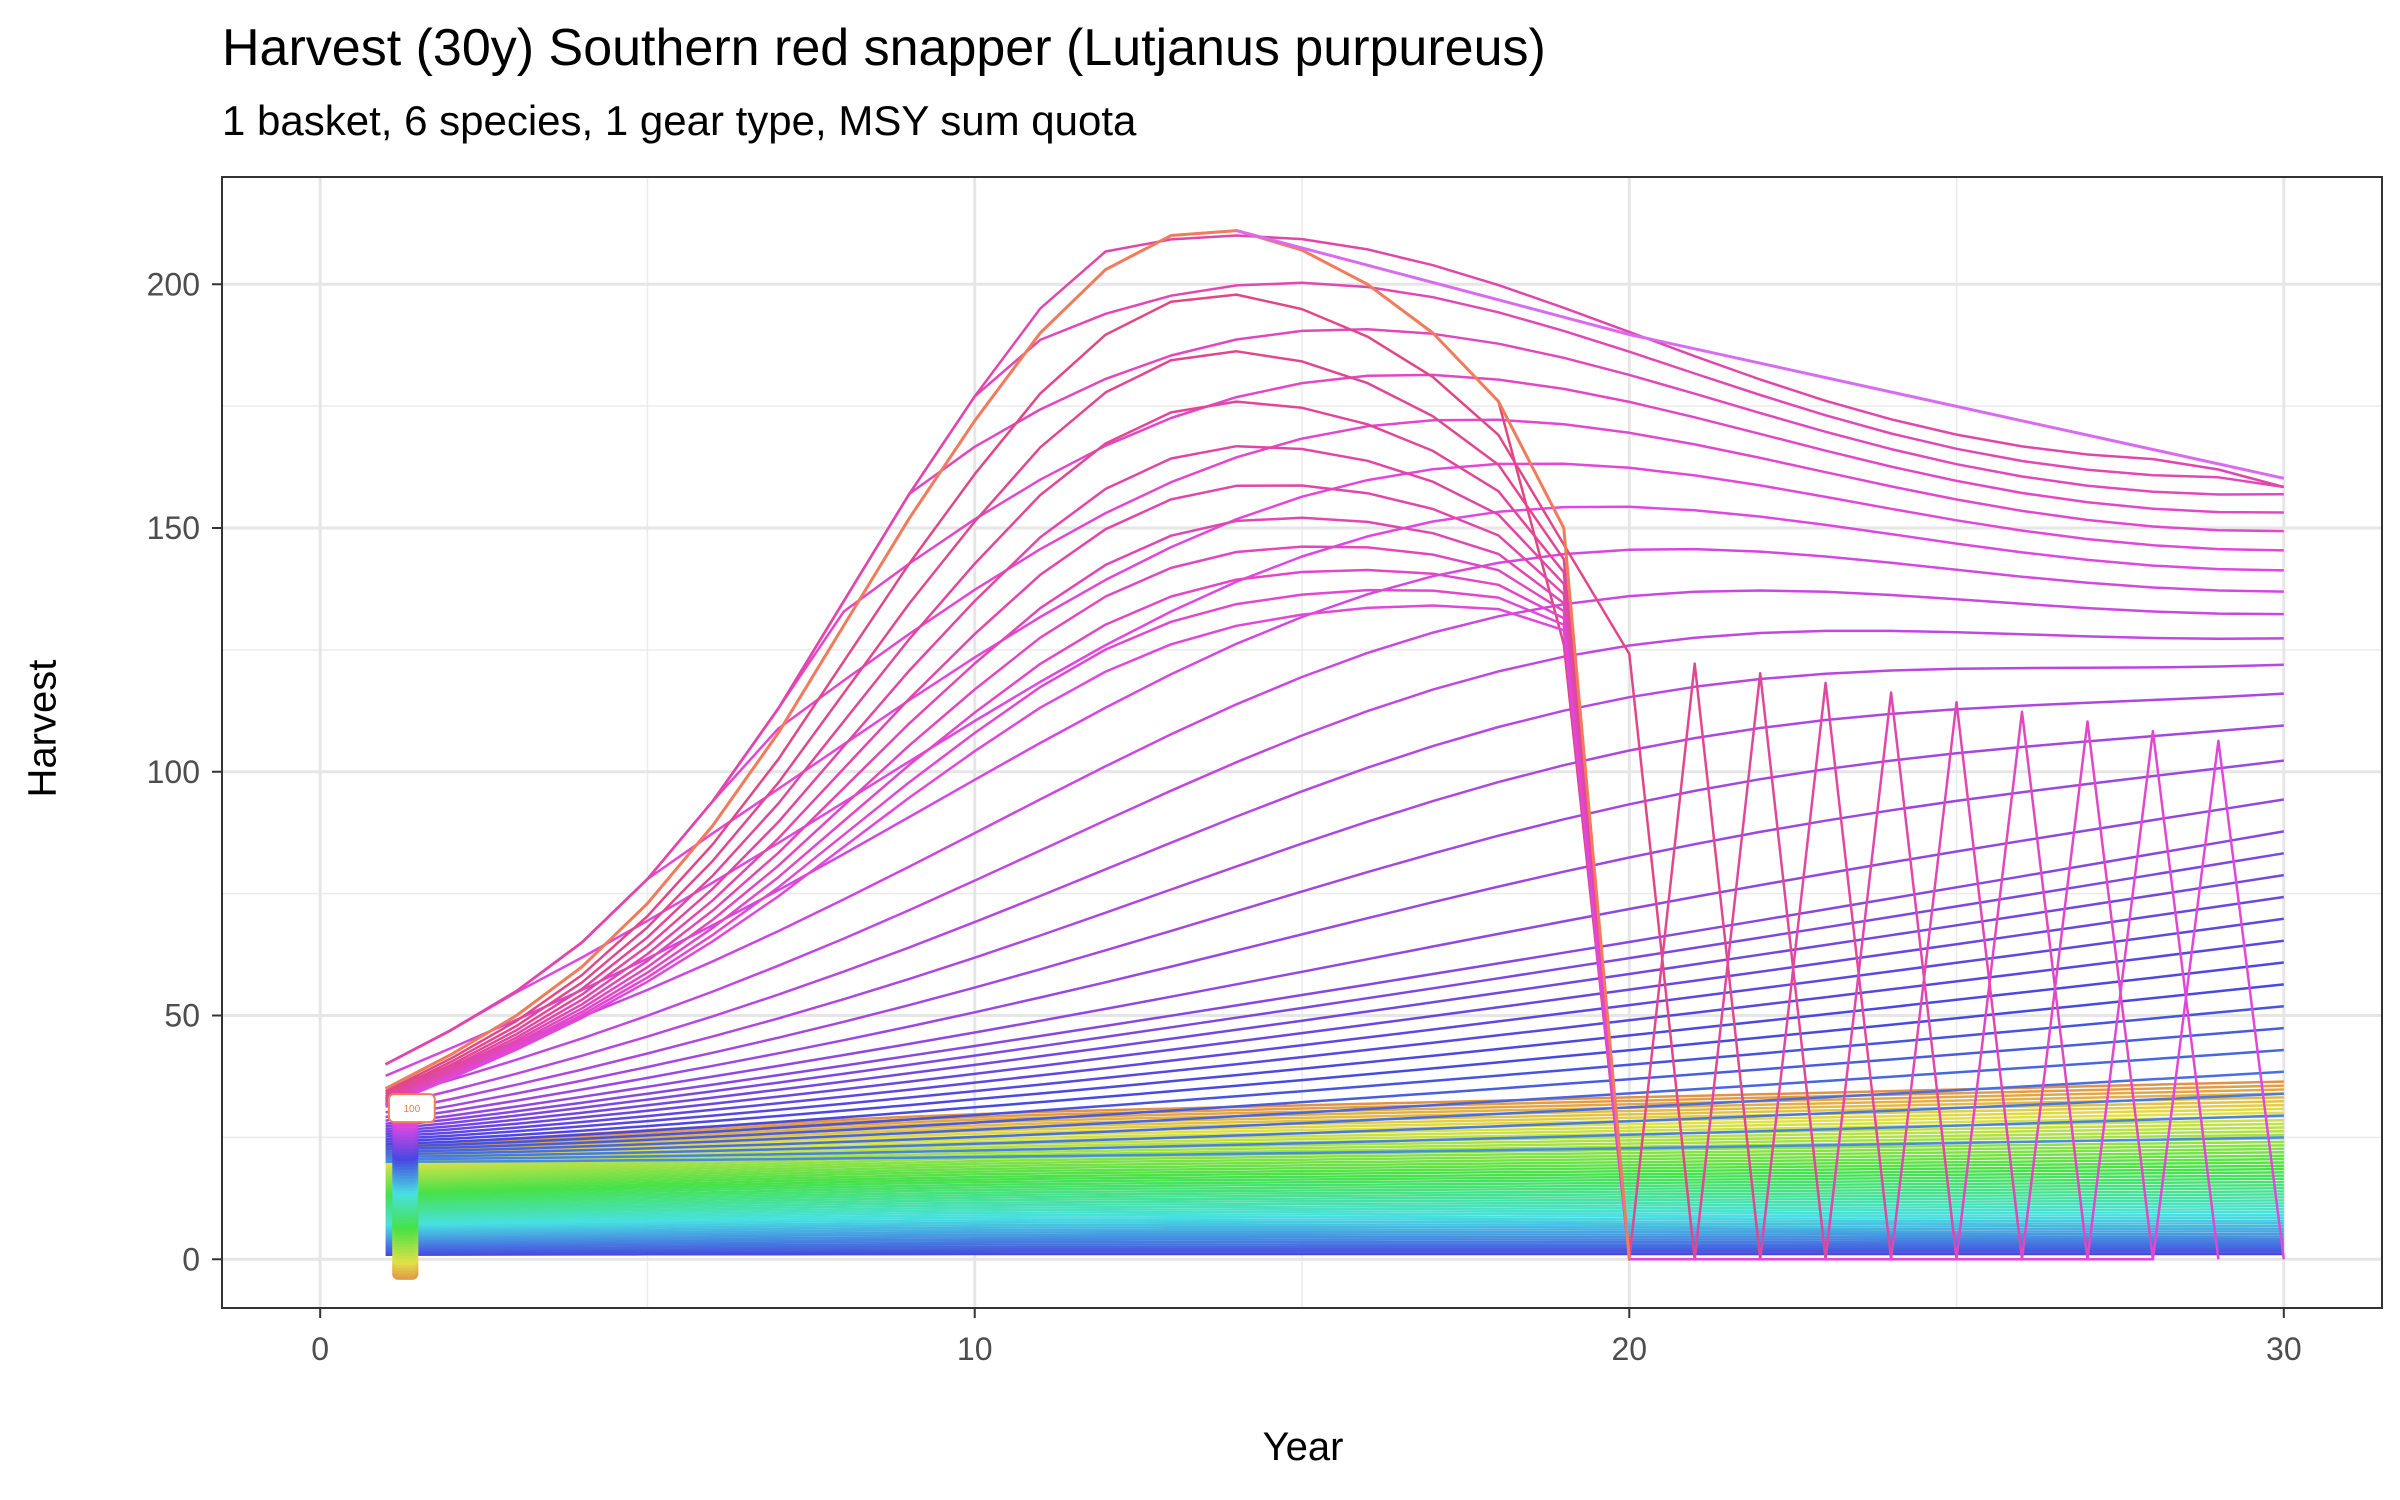 The width and height of the screenshot is (2400, 1500). Describe the element at coordinates (191, 1259) in the screenshot. I see `y-tick-label: 0` at that location.